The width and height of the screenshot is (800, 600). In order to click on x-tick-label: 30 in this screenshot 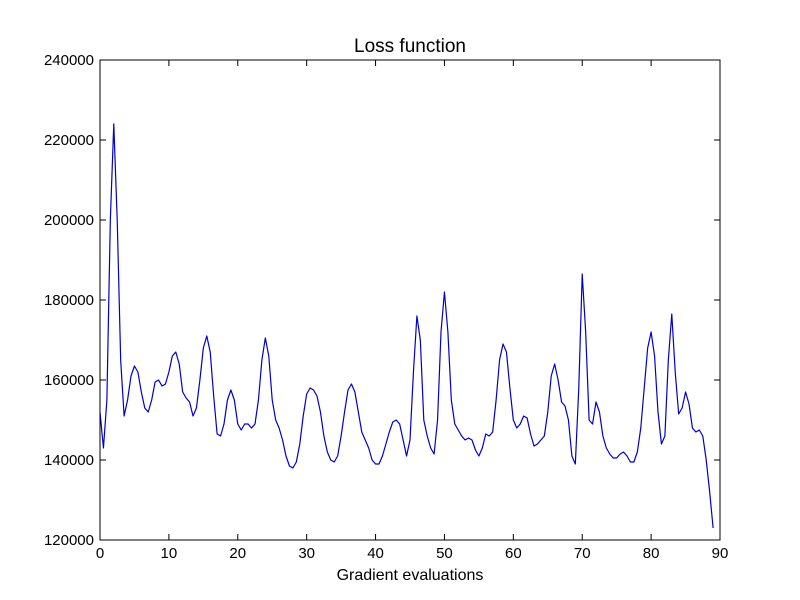, I will do `click(306, 553)`.